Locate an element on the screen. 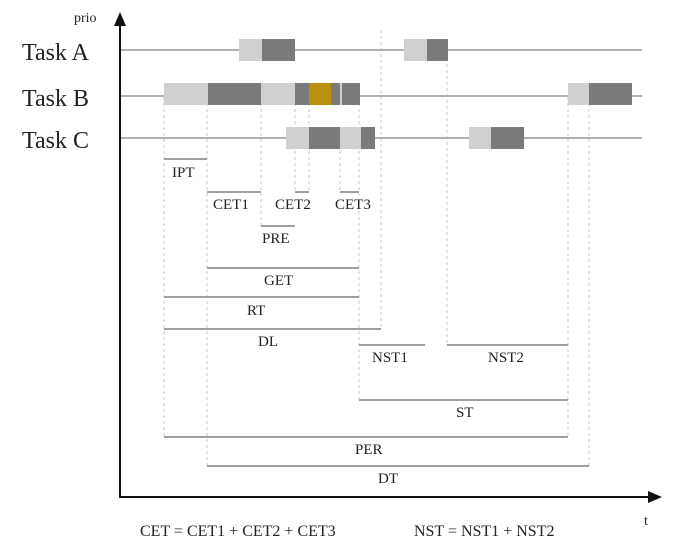 Image resolution: width=683 pixels, height=549 pixels. interval-label: NST1 is located at coordinates (390, 358).